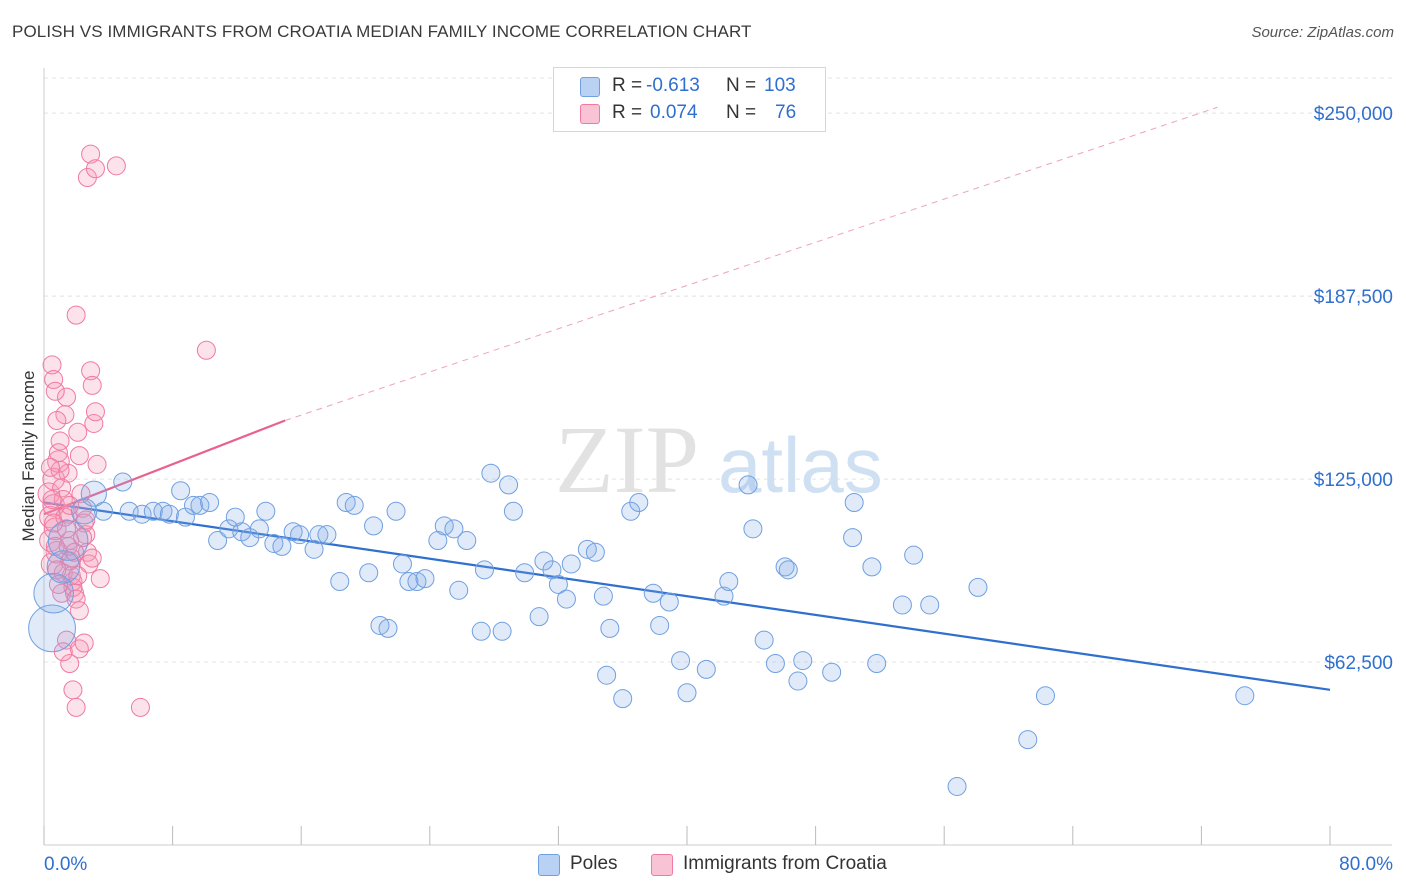  What do you see at coordinates (786, 112) in the screenshot?
I see `legend-n-value: 76` at bounding box center [786, 112].